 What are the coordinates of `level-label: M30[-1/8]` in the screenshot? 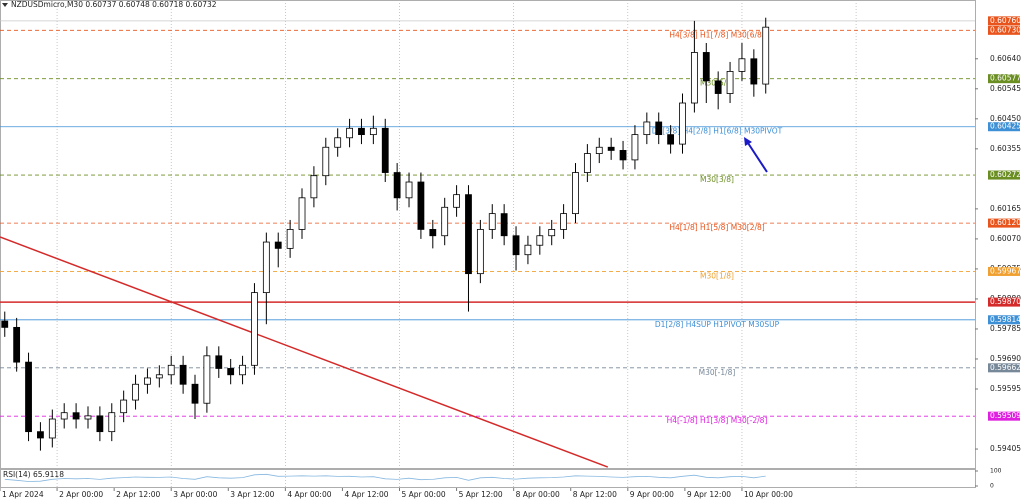 It's located at (717, 372).